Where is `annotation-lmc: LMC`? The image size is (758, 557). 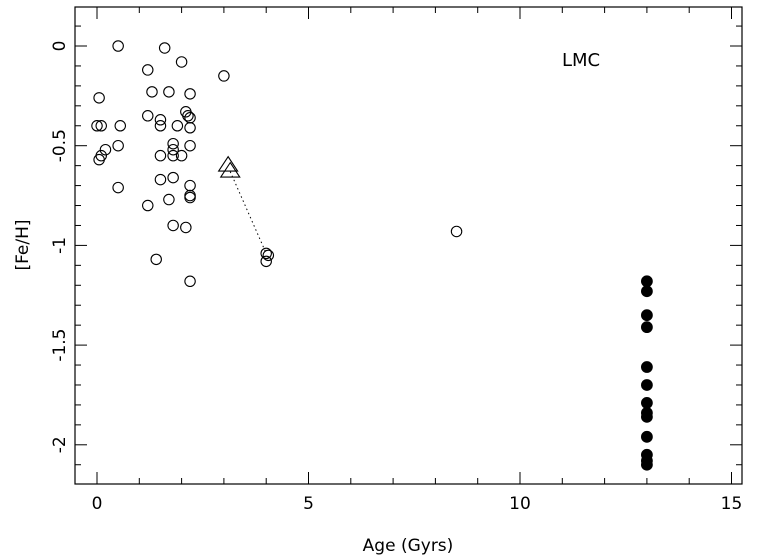 annotation-lmc: LMC is located at coordinates (581, 60).